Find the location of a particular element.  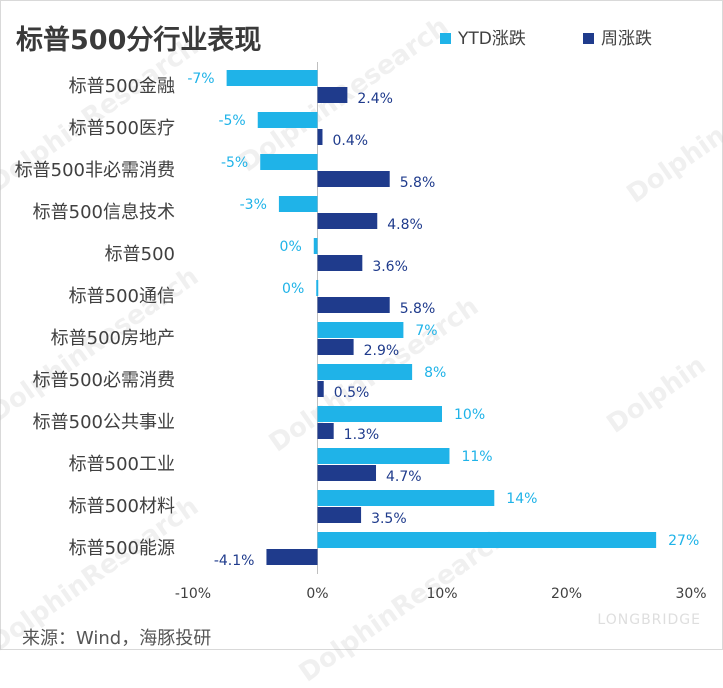

legend-week: 周涨跌 is located at coordinates (617, 36).